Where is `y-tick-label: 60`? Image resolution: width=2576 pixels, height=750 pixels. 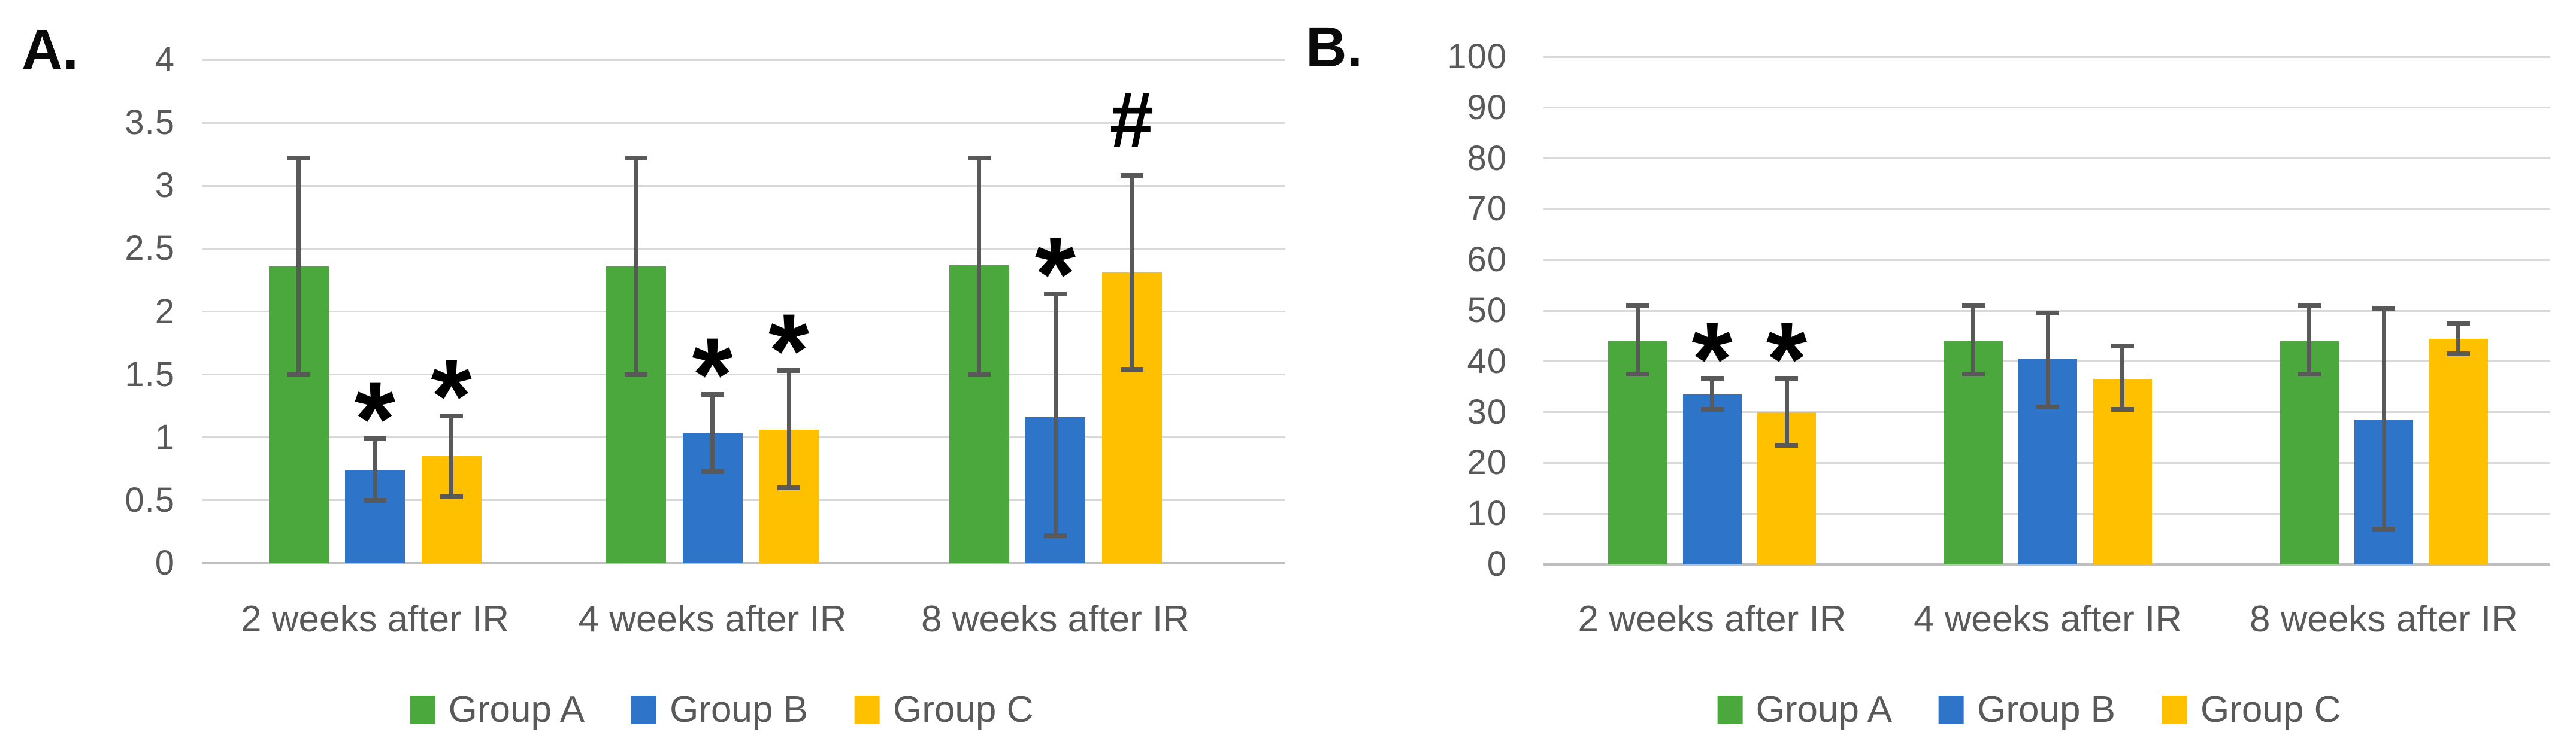 y-tick-label: 60 is located at coordinates (1487, 260).